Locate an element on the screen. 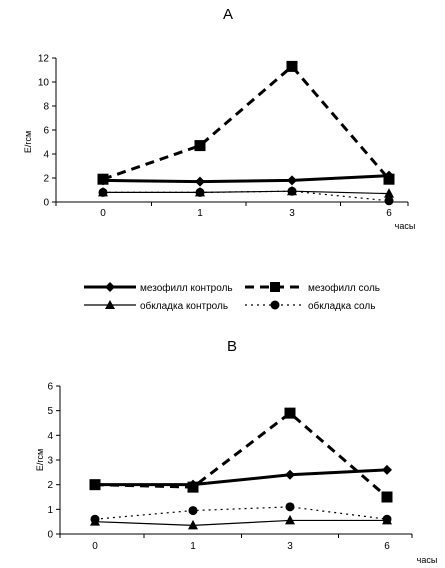 Image resolution: width=445 pixels, height=568 pixels. diamond-marker-icon is located at coordinates (110, 287).